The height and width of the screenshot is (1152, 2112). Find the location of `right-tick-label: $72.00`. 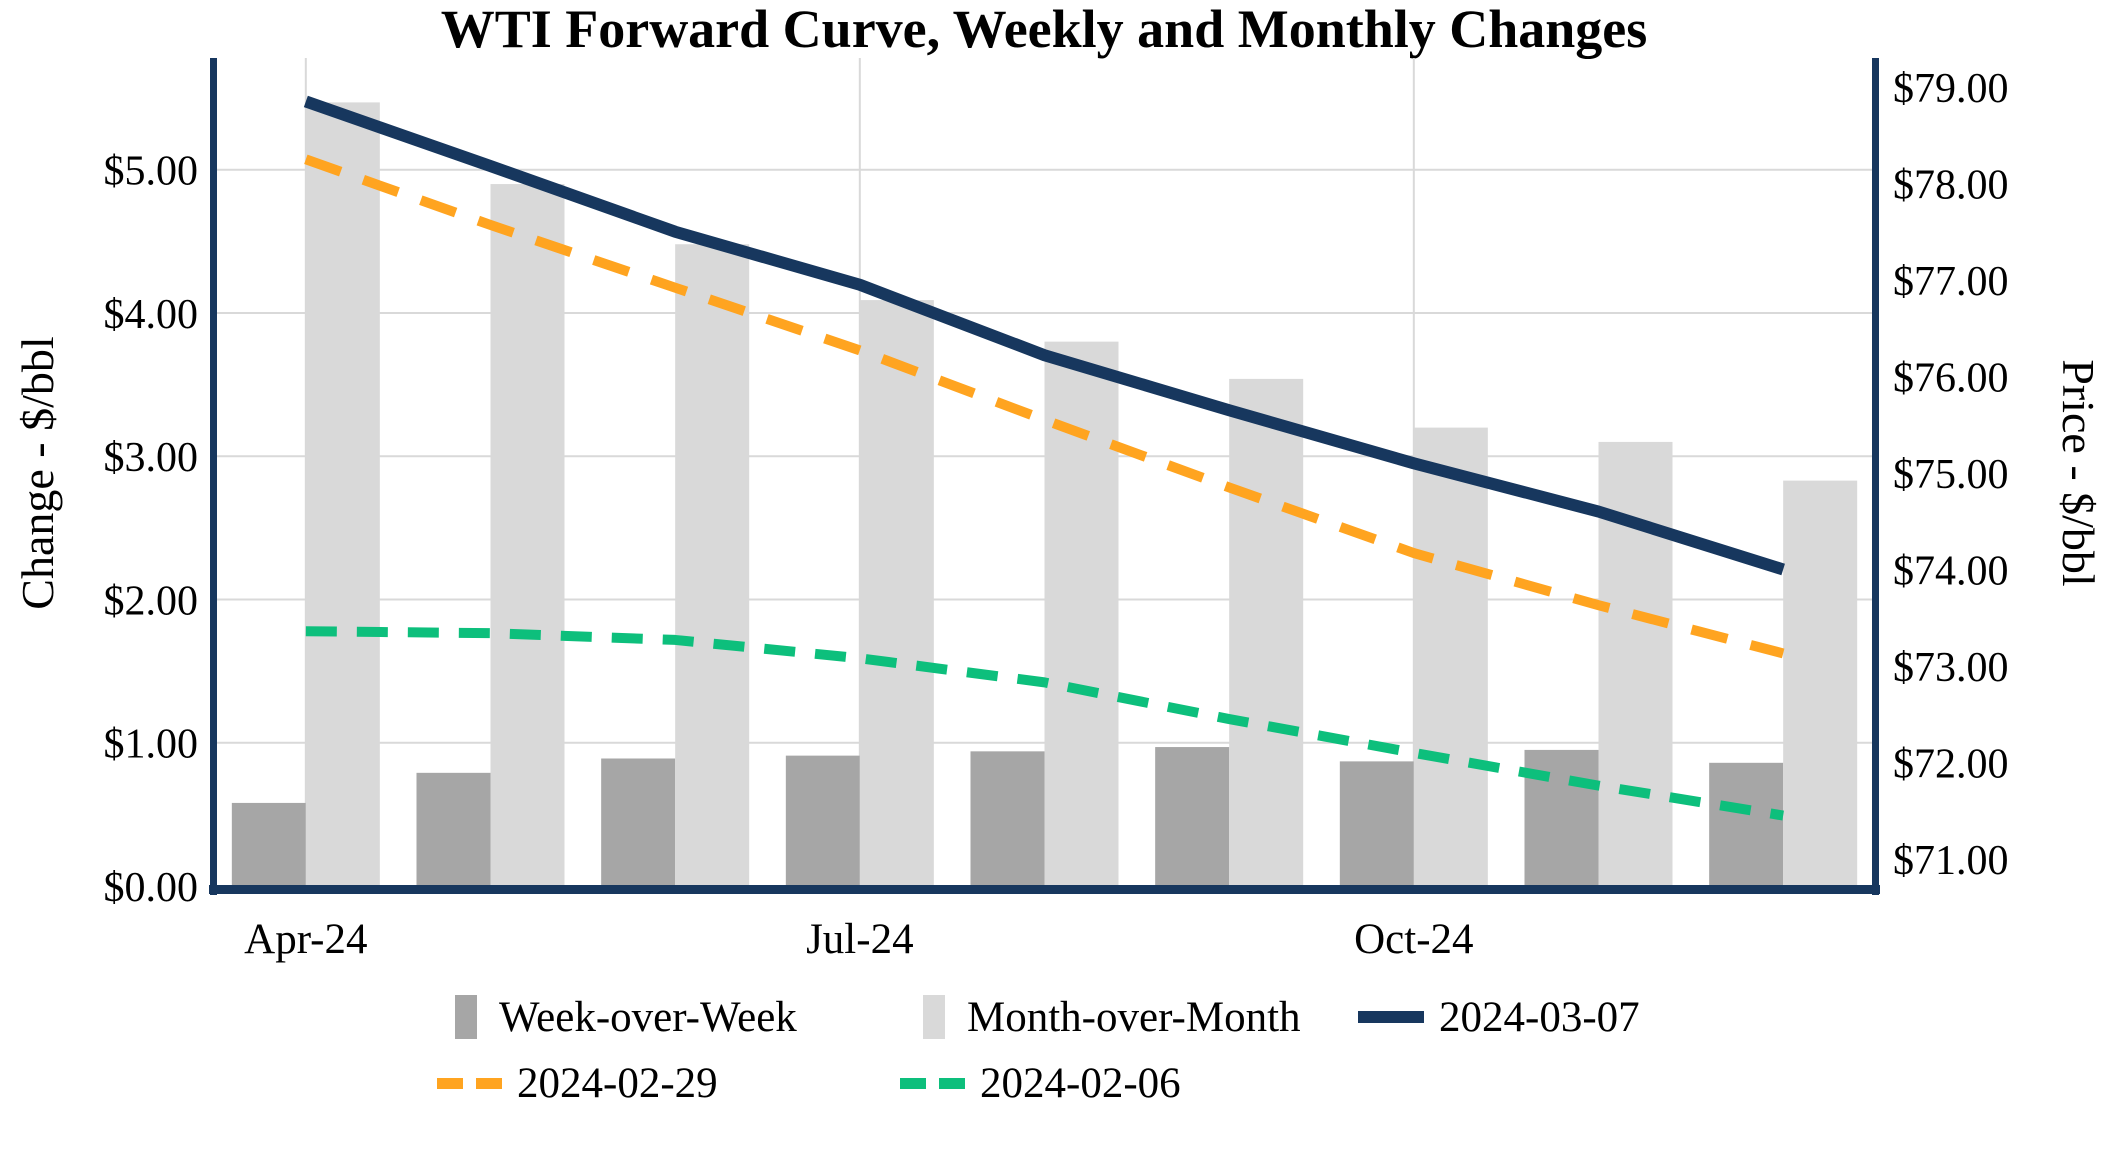

right-tick-label: $72.00 is located at coordinates (1951, 764).